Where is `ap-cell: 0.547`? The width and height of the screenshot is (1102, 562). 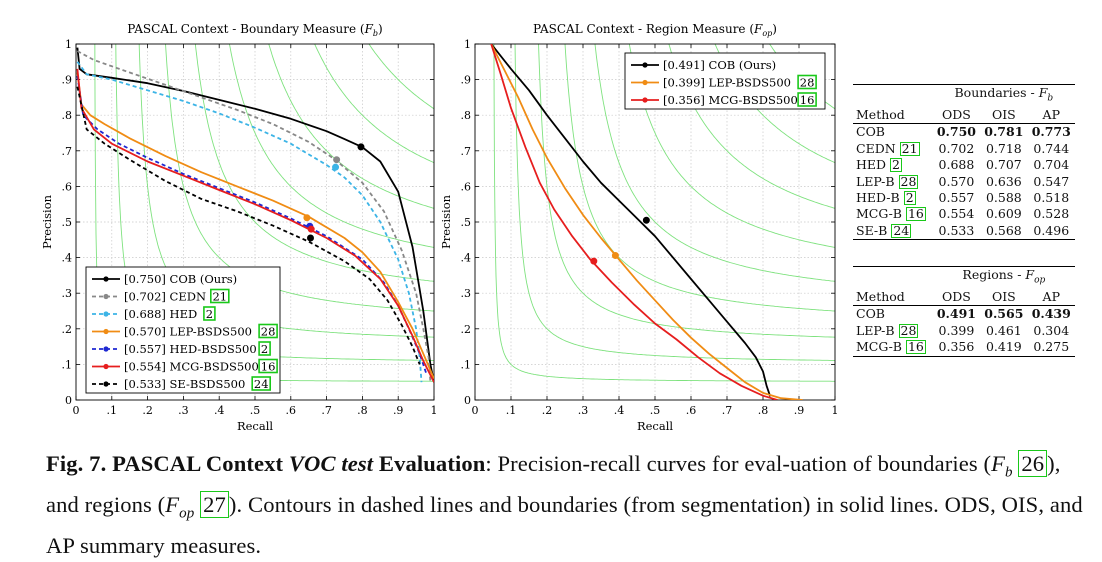
ap-cell: 0.547 is located at coordinates (1051, 181).